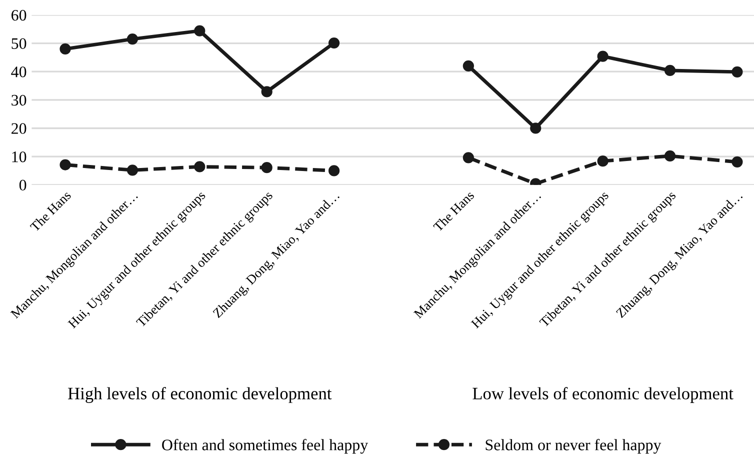 This screenshot has width=754, height=468. Describe the element at coordinates (18, 72) in the screenshot. I see `y-tick-label: 40` at that location.